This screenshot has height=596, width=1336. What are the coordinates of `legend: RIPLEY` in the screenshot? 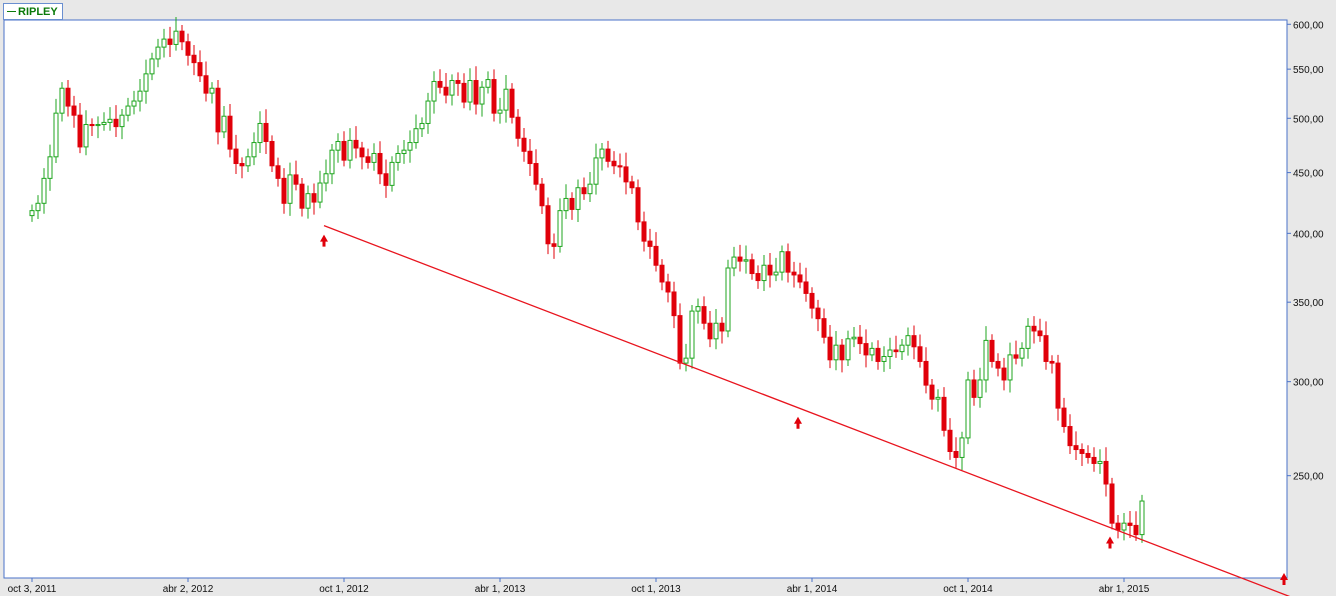 It's located at (33, 11).